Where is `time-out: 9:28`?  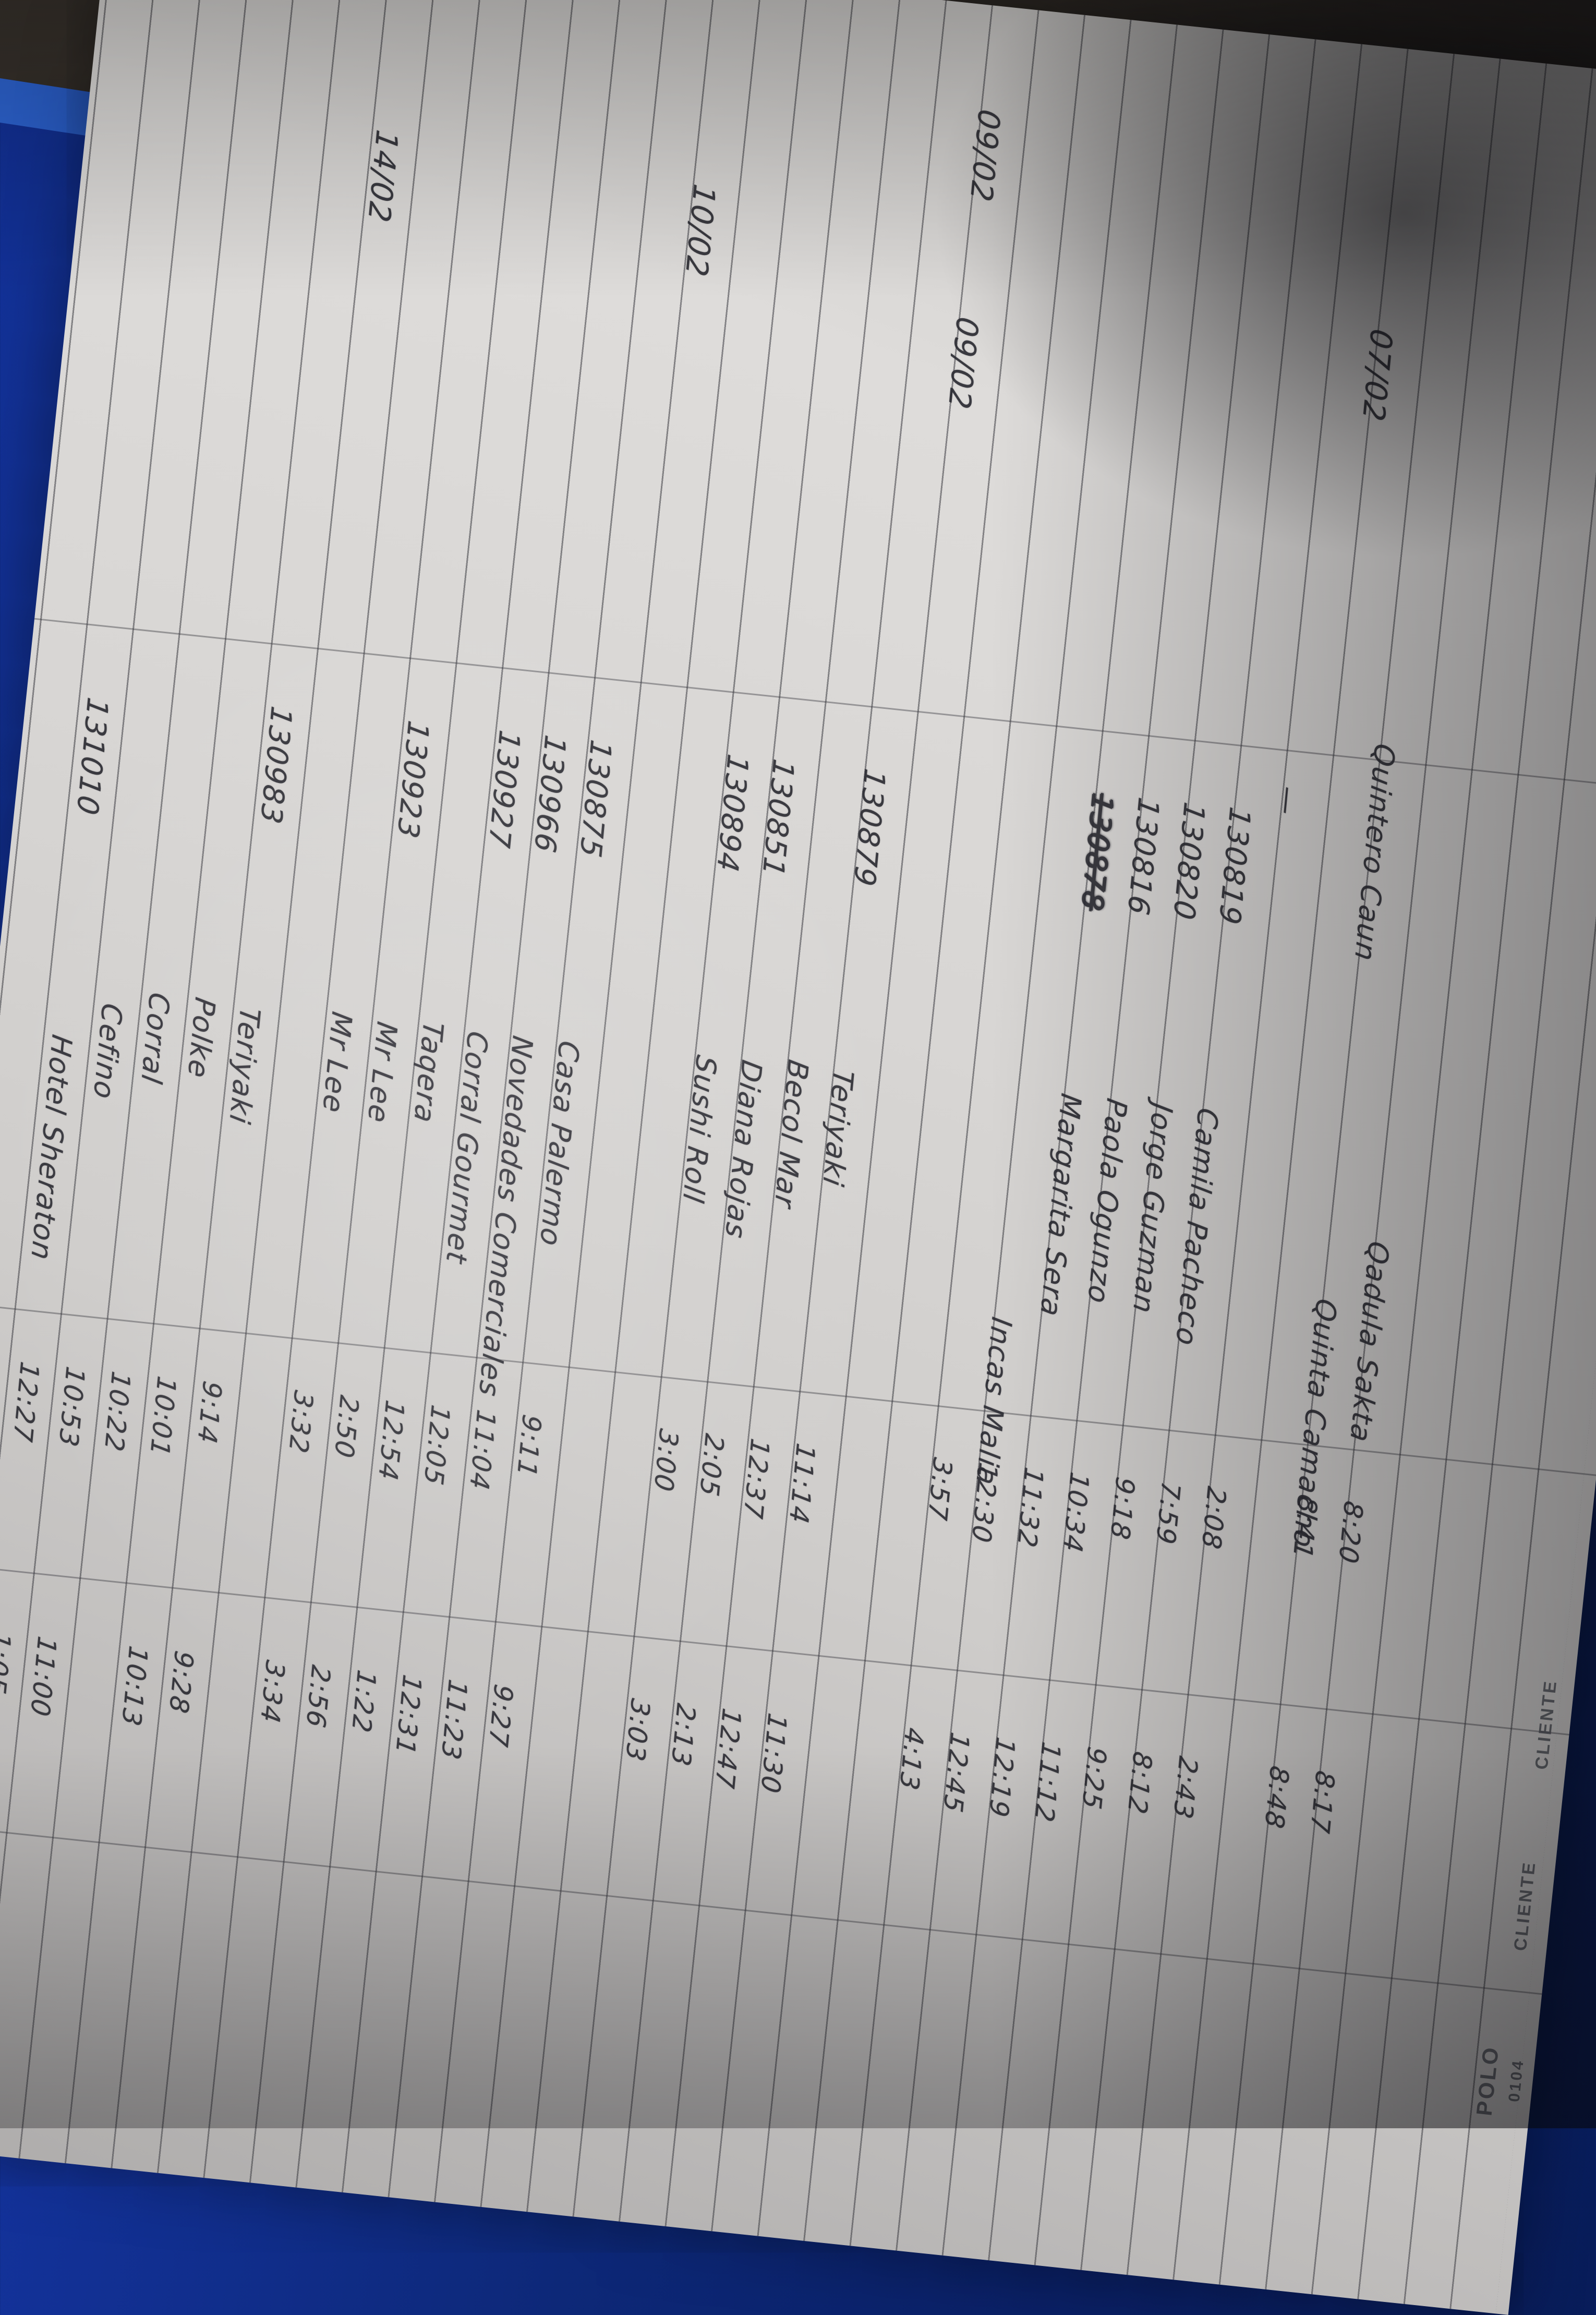 time-out: 9:28 is located at coordinates (181, 1682).